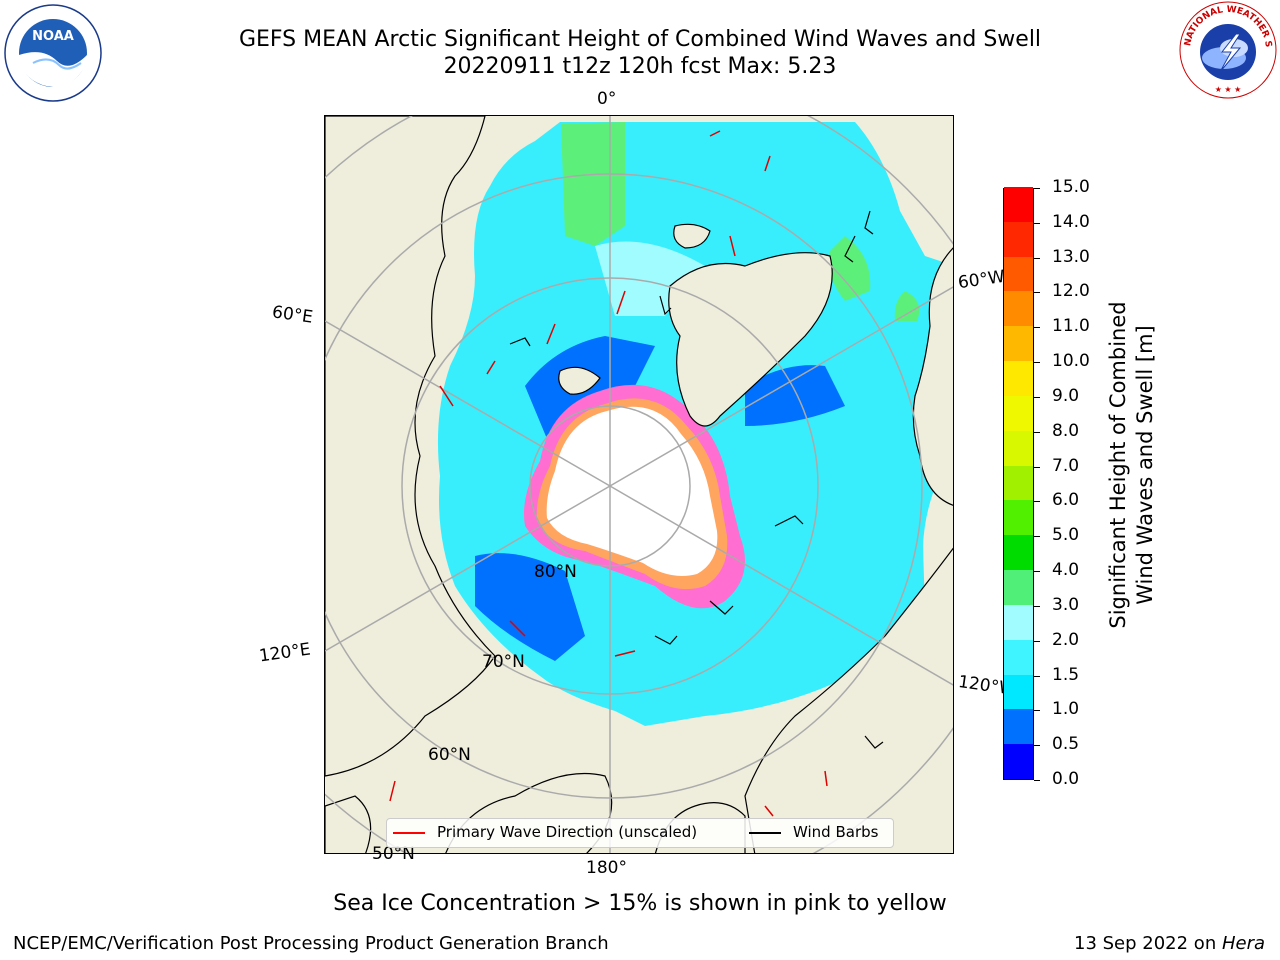 The height and width of the screenshot is (960, 1280). Describe the element at coordinates (1071, 256) in the screenshot. I see `colorbar-tick-label: 13.0` at that location.